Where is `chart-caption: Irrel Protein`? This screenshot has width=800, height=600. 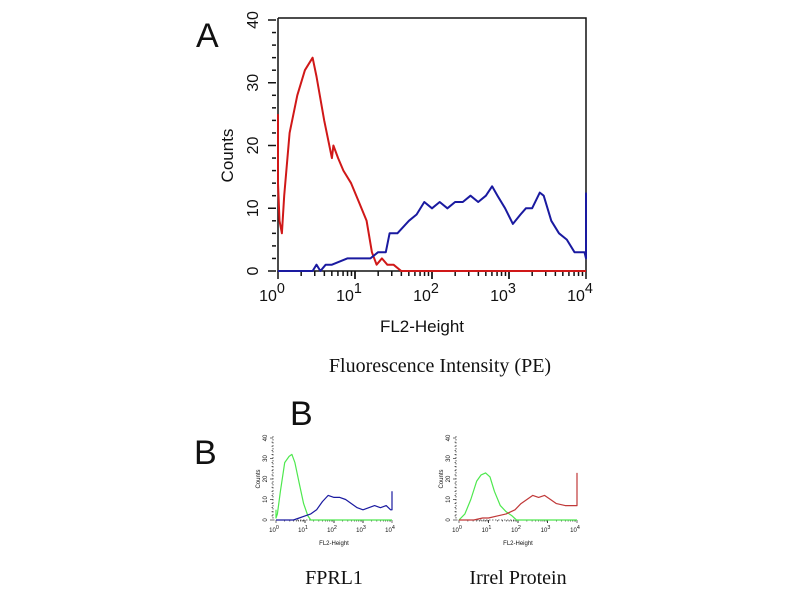 chart-caption: Irrel Protein is located at coordinates (517, 578).